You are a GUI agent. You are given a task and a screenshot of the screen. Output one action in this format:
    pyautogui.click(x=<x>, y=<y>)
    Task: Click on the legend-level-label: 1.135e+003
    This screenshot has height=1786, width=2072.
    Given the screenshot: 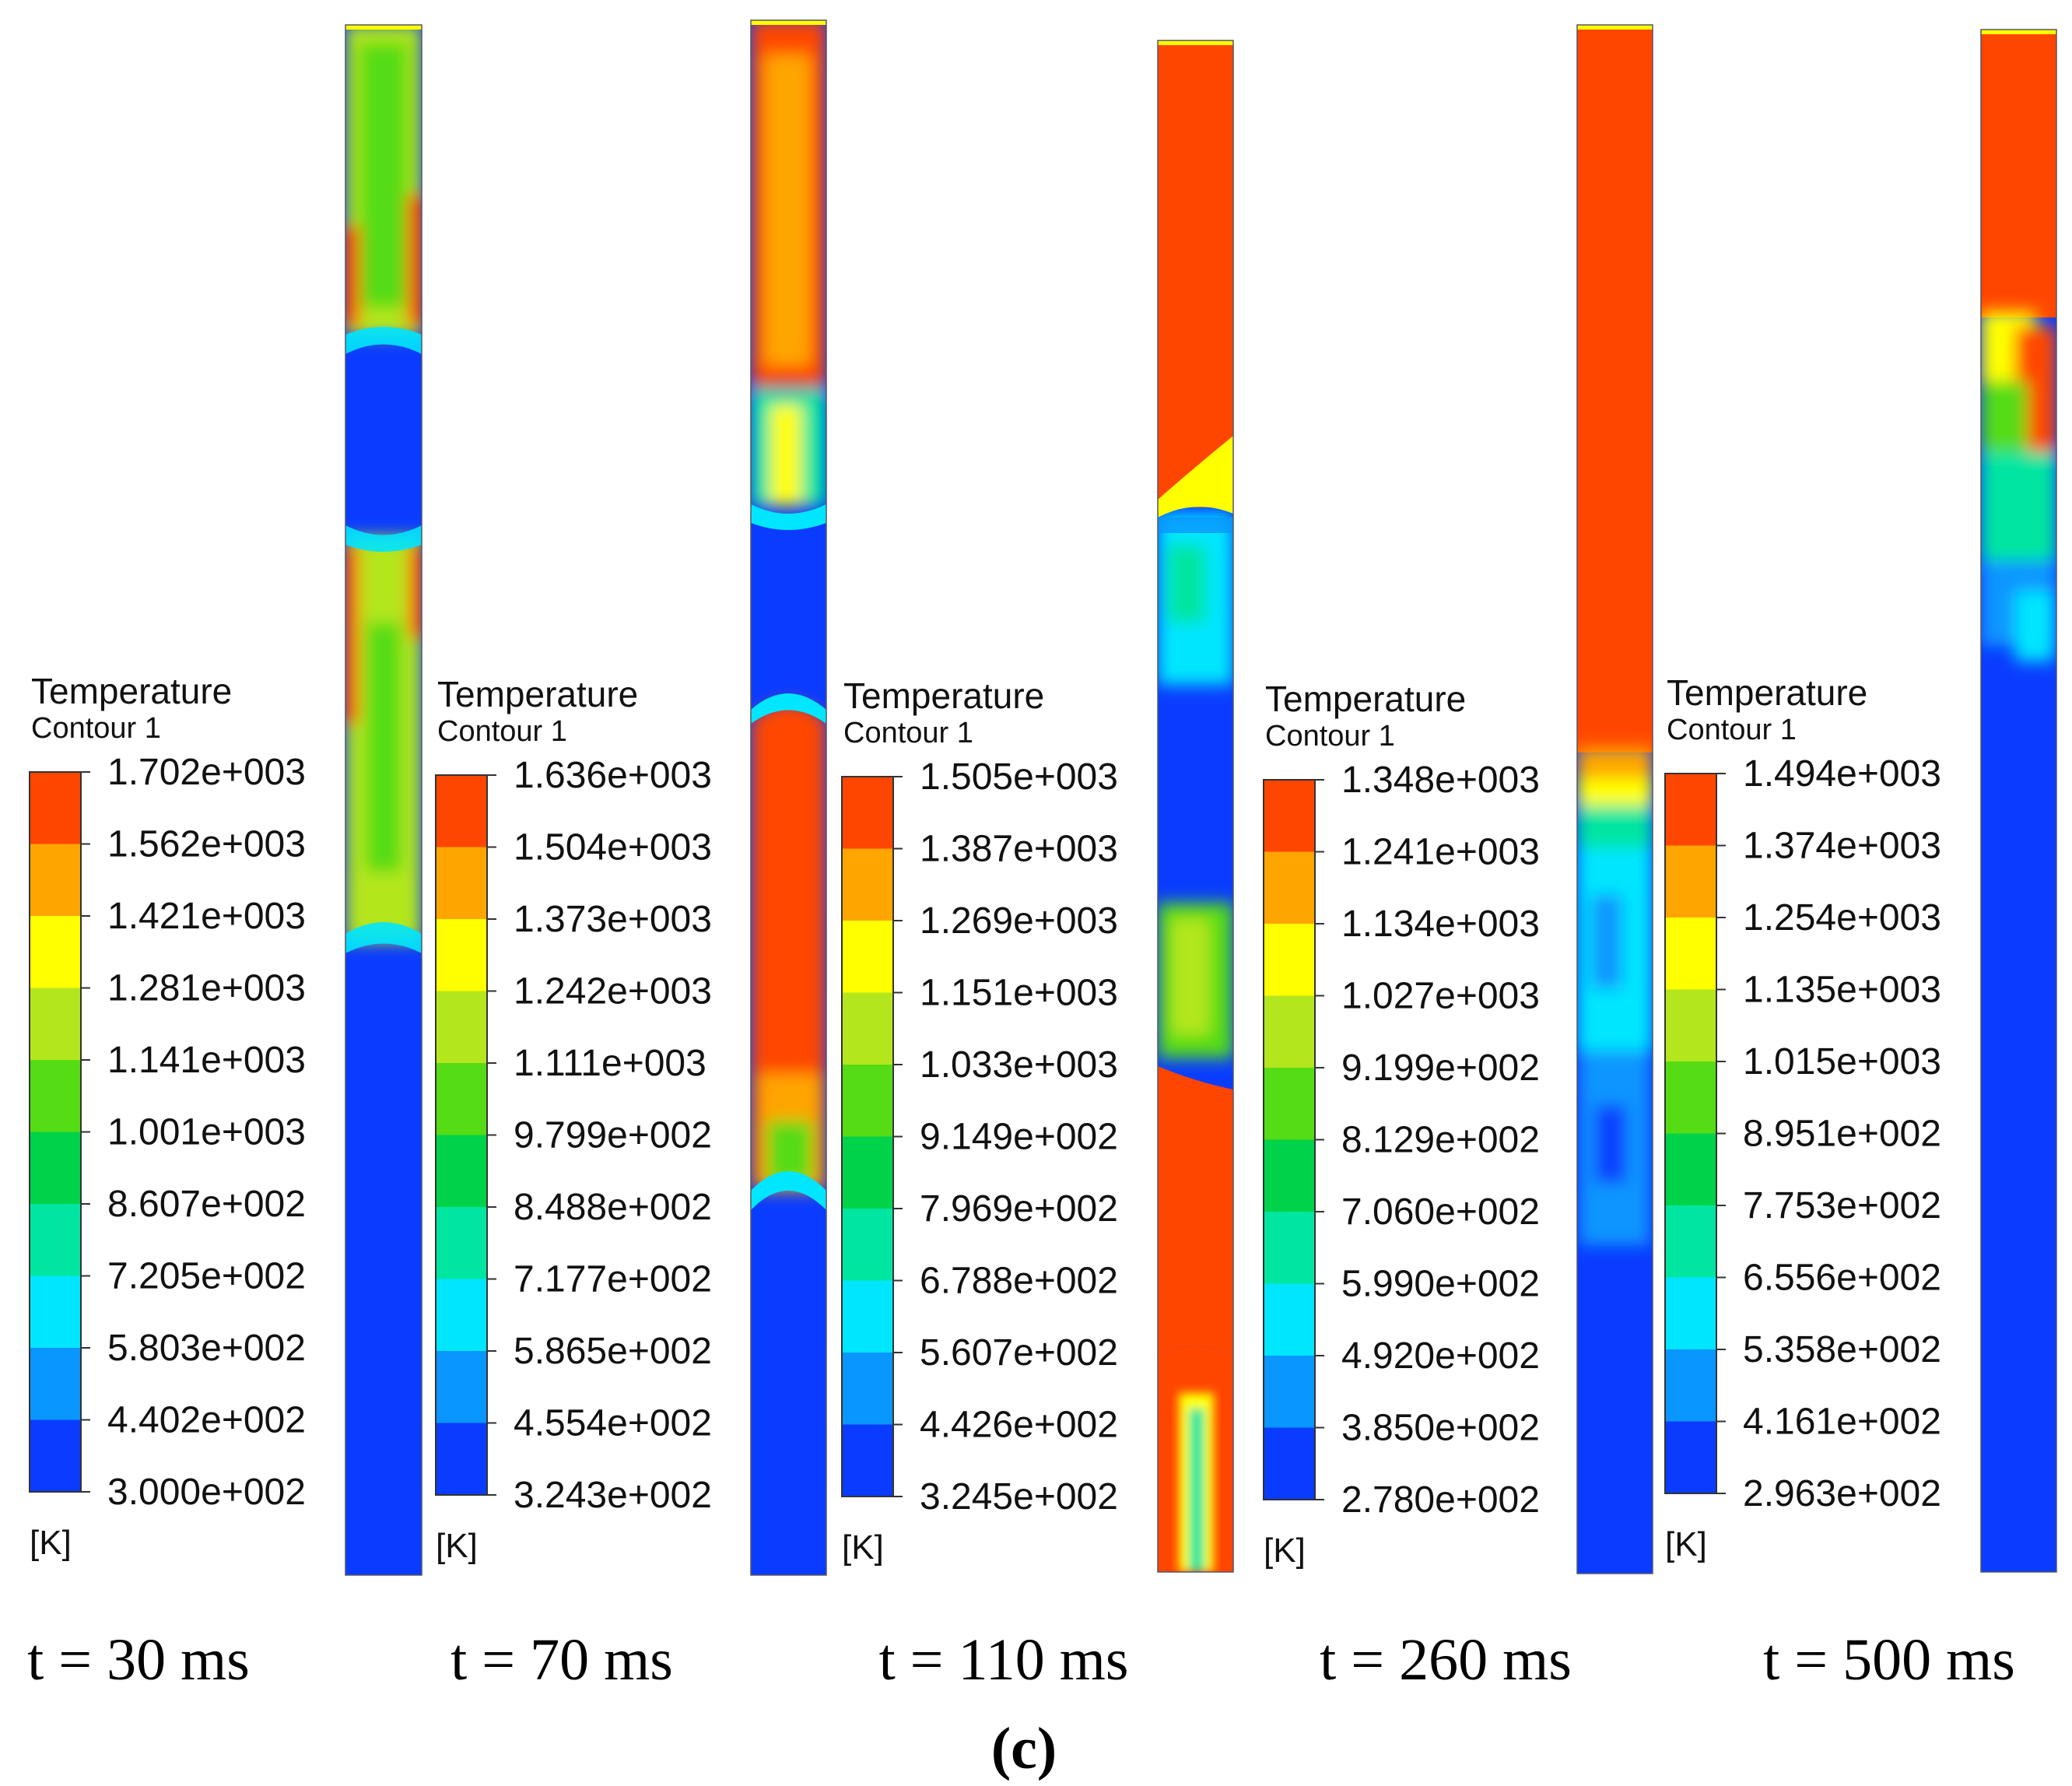 What is the action you would take?
    pyautogui.click(x=1842, y=990)
    